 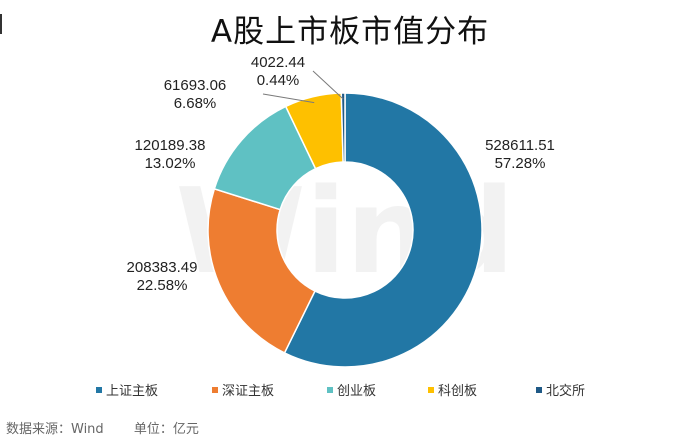 What do you see at coordinates (356, 391) in the screenshot?
I see `legend-label-3: 创业板` at bounding box center [356, 391].